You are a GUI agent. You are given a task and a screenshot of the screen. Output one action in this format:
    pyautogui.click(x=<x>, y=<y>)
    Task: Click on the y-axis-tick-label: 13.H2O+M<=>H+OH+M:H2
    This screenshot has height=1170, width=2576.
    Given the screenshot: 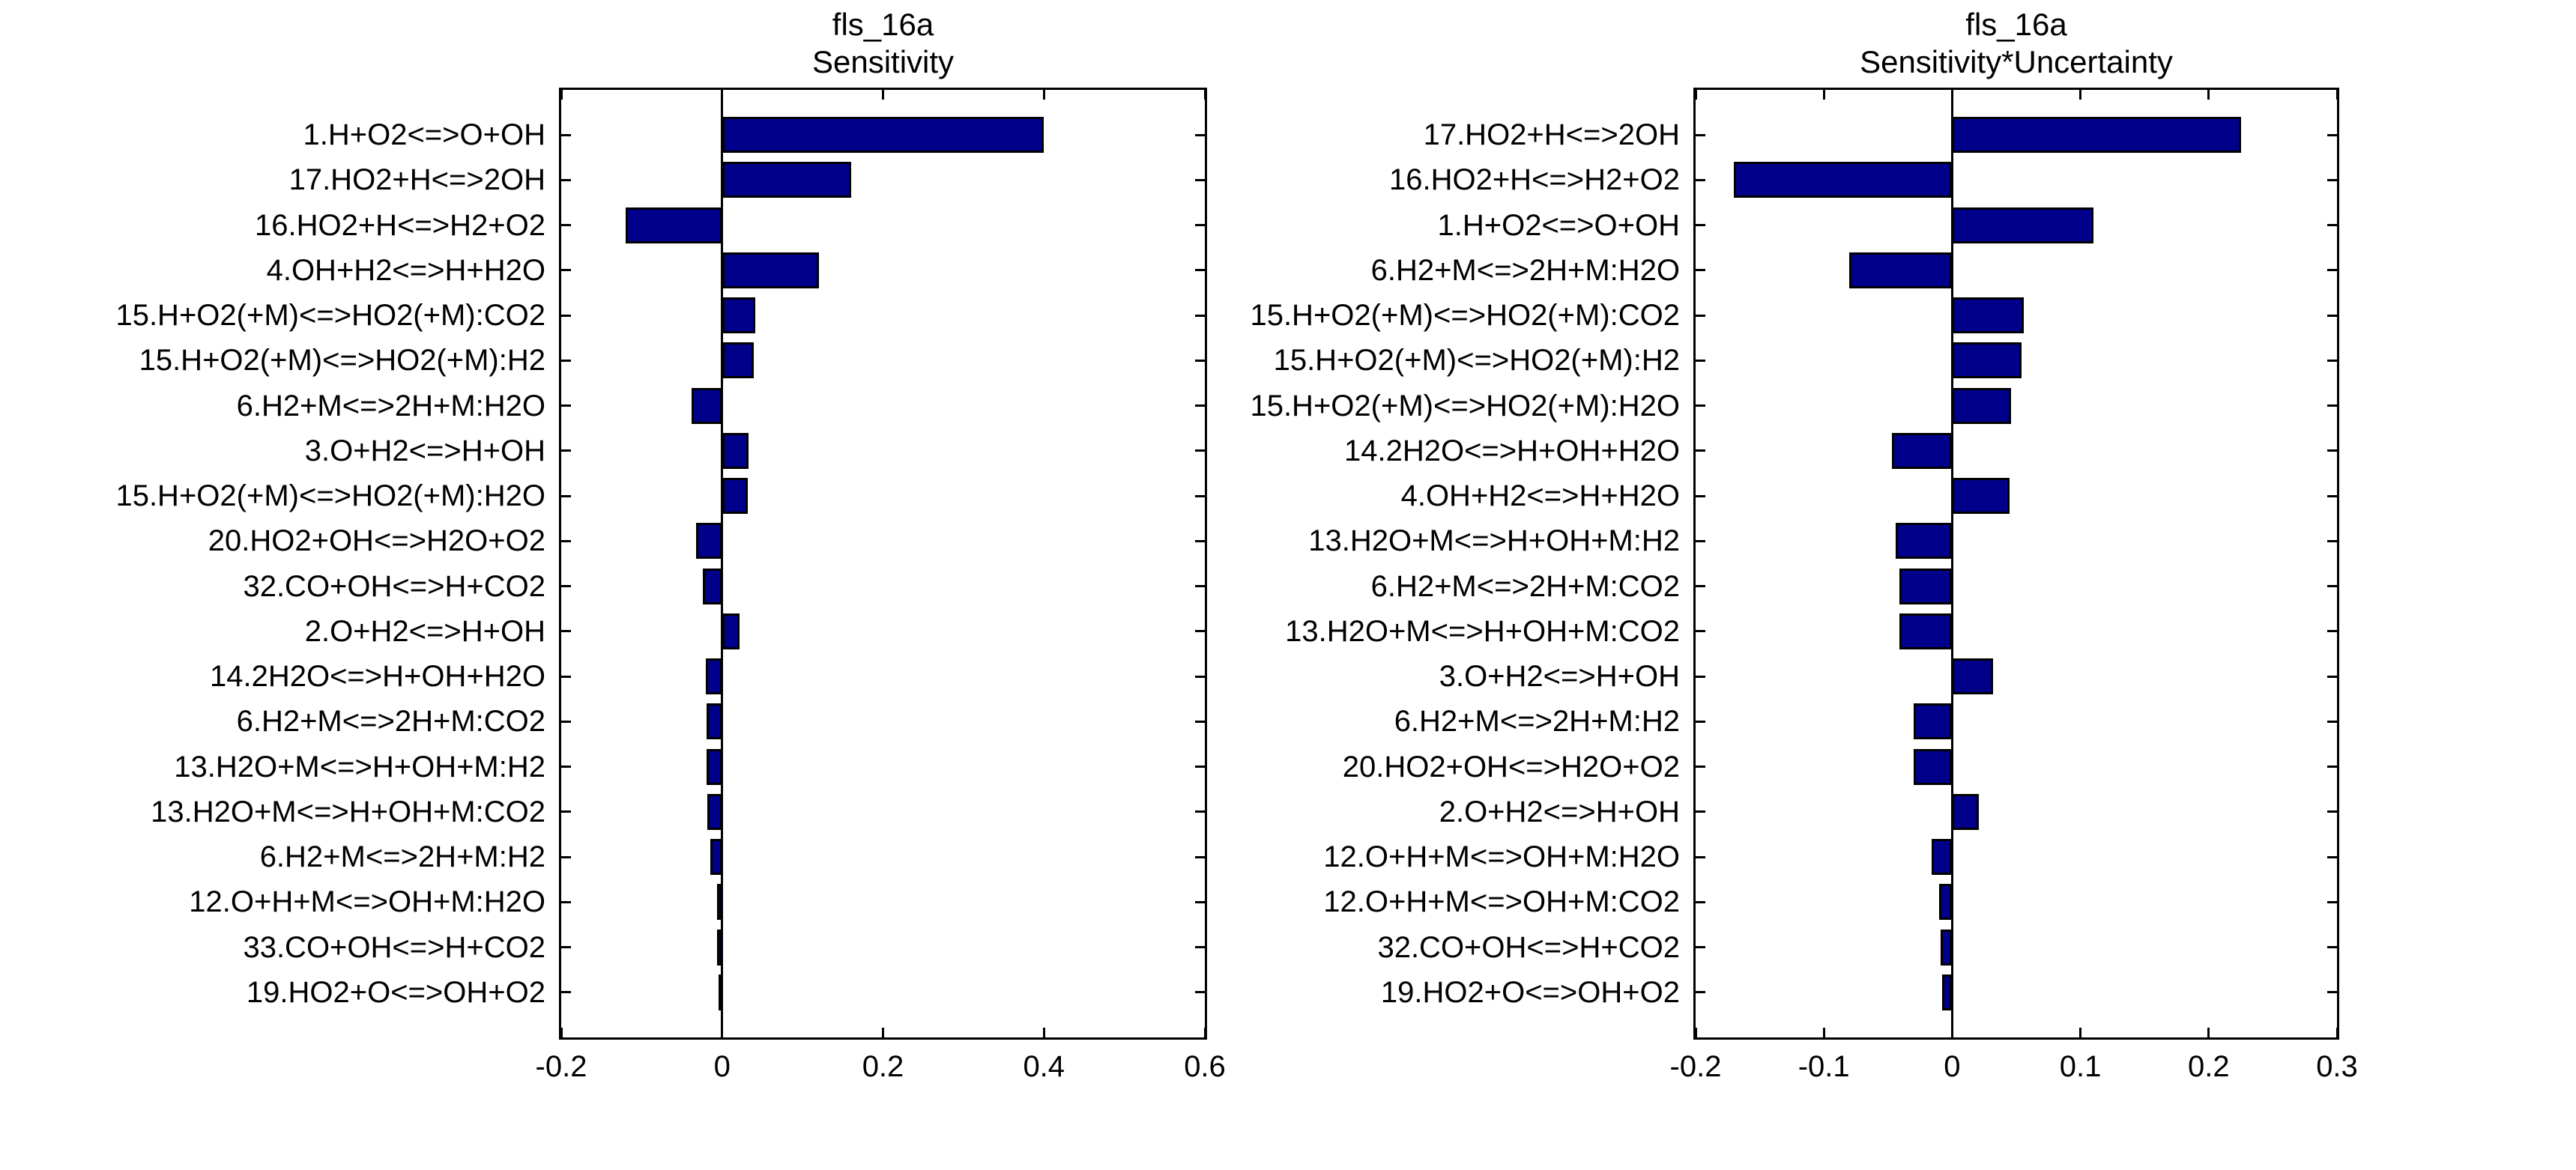 What is the action you would take?
    pyautogui.click(x=359, y=766)
    